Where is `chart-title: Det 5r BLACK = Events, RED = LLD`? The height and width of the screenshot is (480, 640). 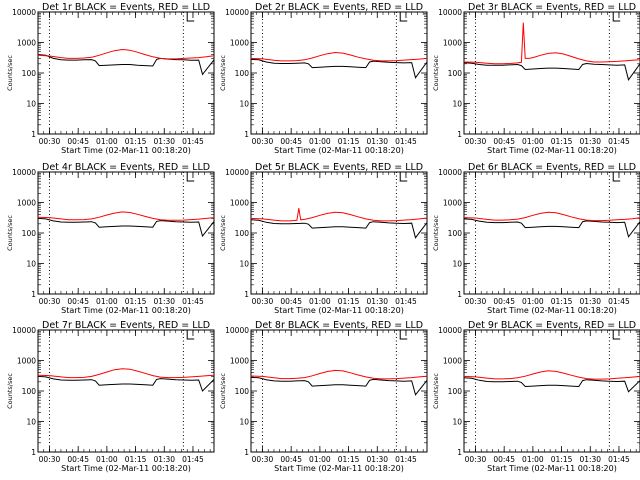 chart-title: Det 5r BLACK = Events, RED = LLD is located at coordinates (339, 167).